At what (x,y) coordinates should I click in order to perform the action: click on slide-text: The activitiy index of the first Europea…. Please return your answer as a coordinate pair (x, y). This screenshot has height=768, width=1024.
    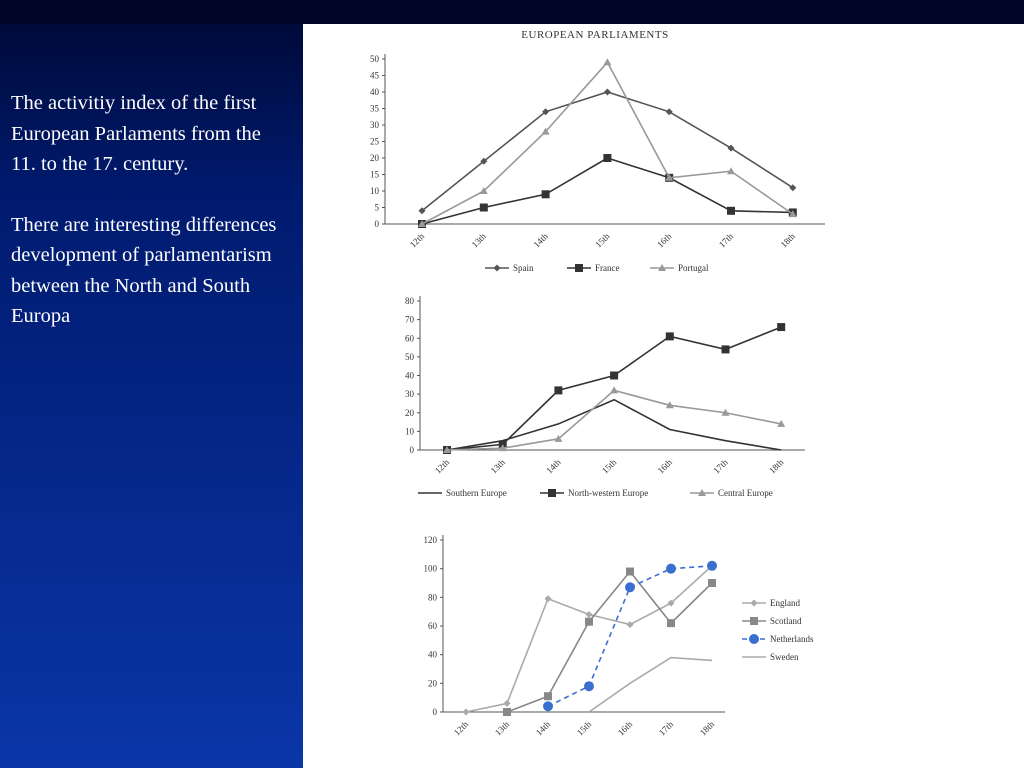
    Looking at the image, I should click on (150, 225).